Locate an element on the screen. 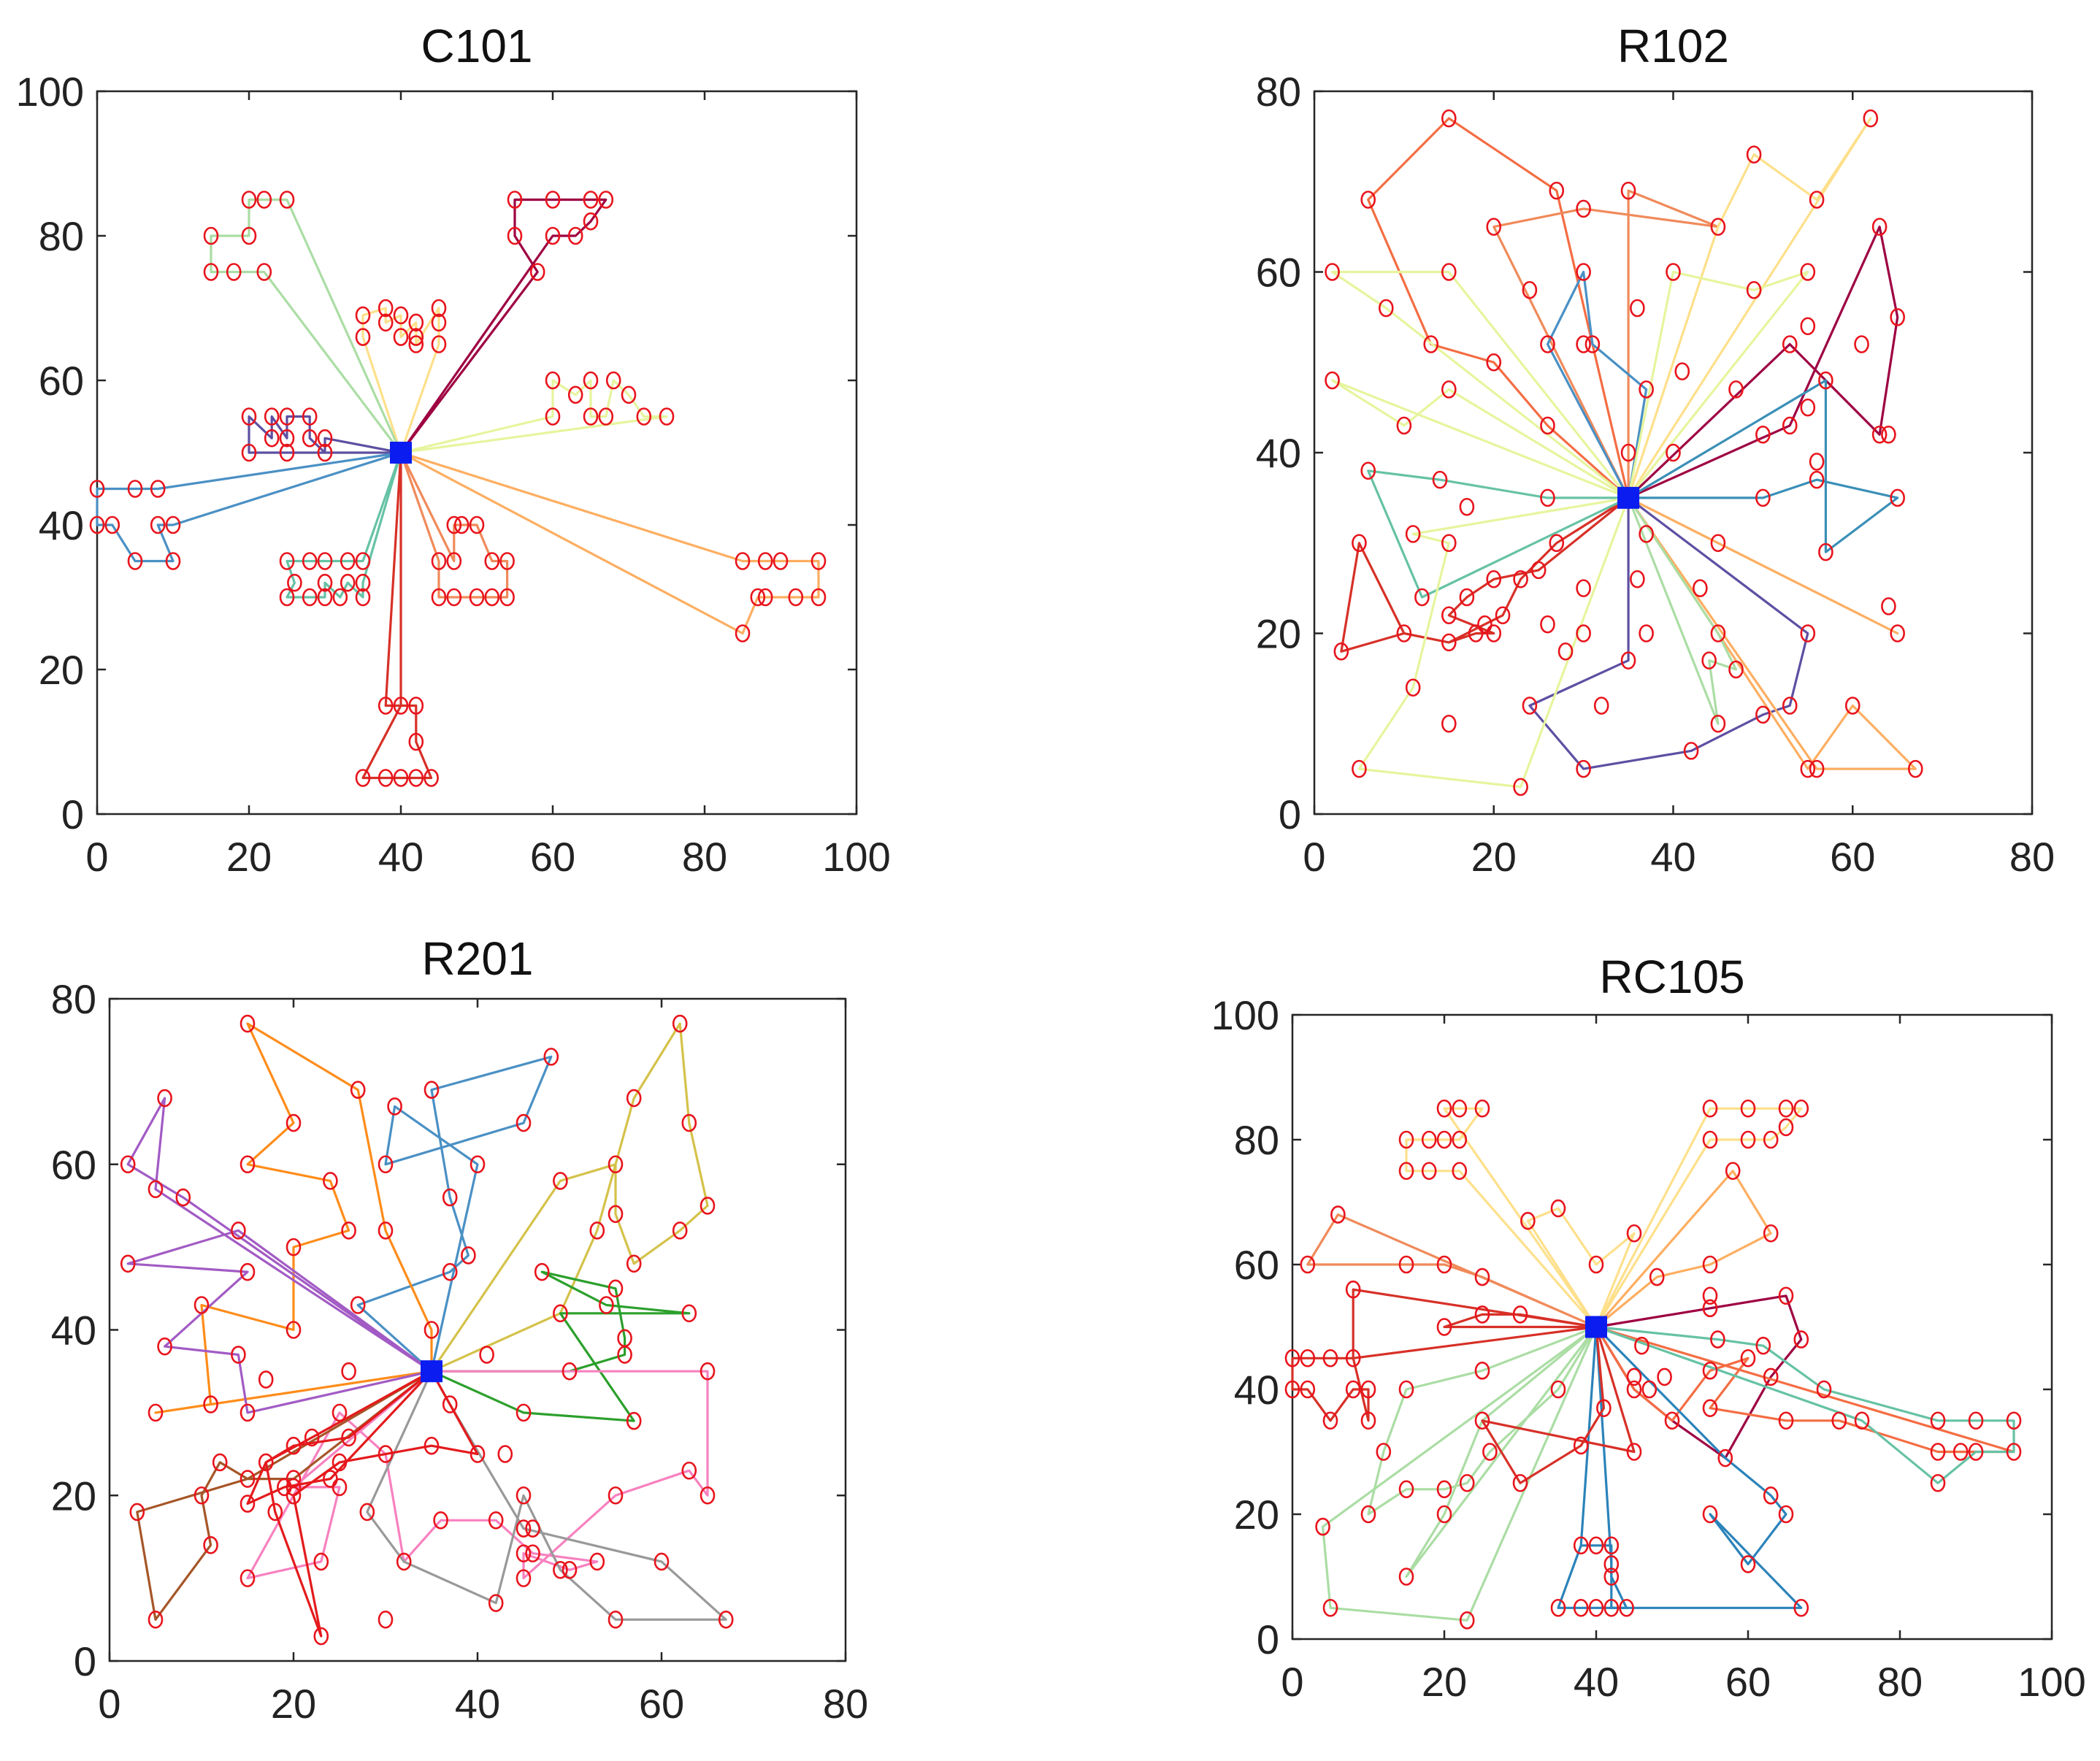 The height and width of the screenshot is (1761, 2100). x-tick-label: 60 is located at coordinates (552, 857).